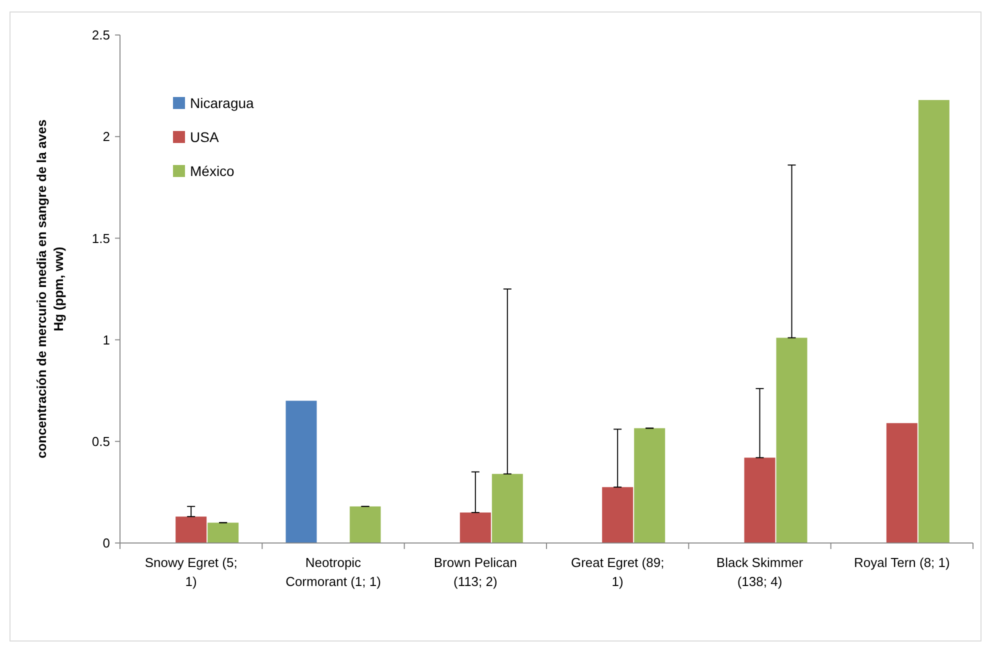 The height and width of the screenshot is (645, 987). What do you see at coordinates (106, 340) in the screenshot?
I see `y-tick-label: 1` at bounding box center [106, 340].